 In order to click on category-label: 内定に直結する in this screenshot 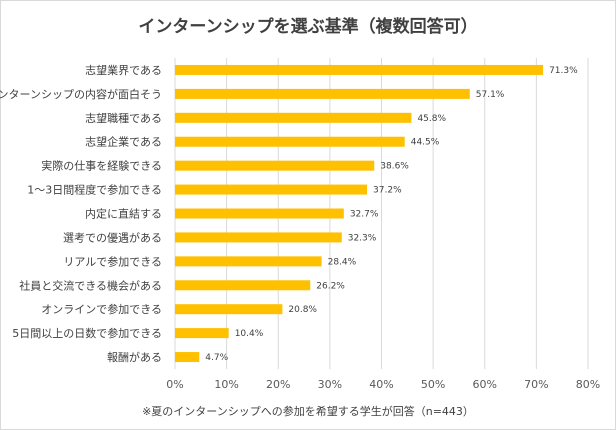, I will do `click(123, 214)`.